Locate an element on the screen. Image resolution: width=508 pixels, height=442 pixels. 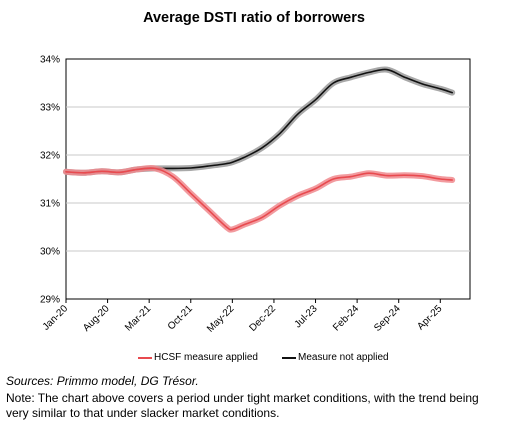
chart-title: Average DSTI ratio of borrowers is located at coordinates (254, 18).